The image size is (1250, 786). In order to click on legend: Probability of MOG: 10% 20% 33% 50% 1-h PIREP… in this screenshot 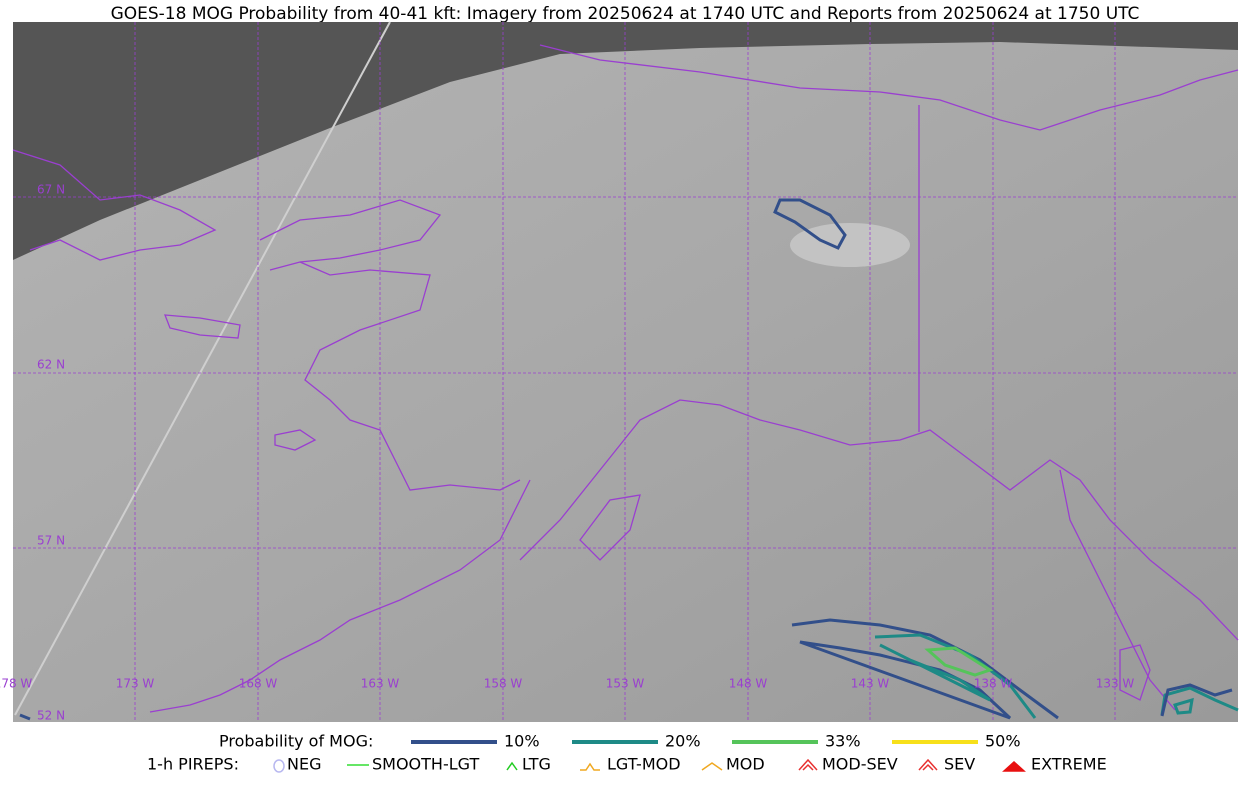, I will do `click(627, 753)`.